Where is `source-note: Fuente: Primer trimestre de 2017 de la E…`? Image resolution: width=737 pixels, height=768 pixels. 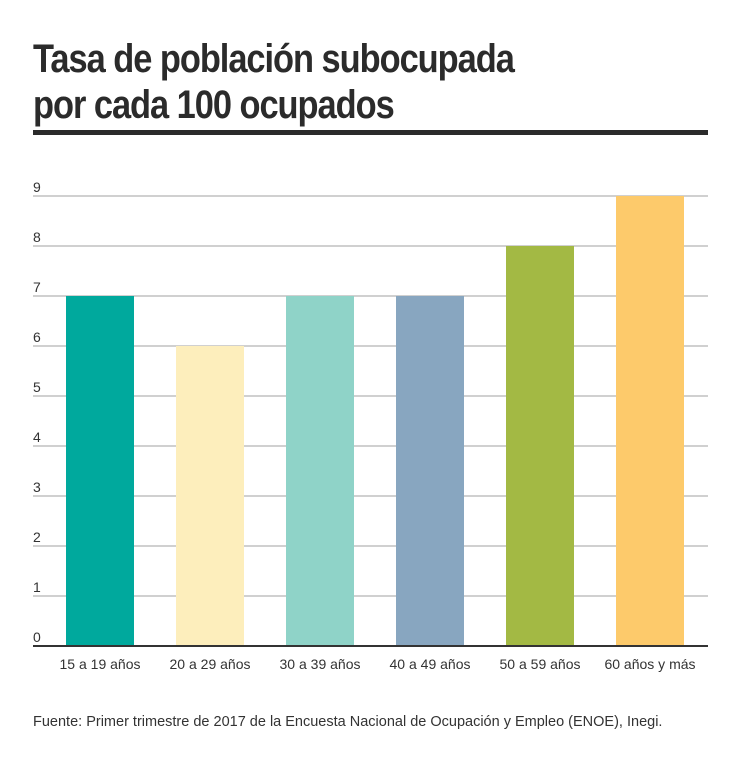 source-note: Fuente: Primer trimestre de 2017 de la E… is located at coordinates (348, 722).